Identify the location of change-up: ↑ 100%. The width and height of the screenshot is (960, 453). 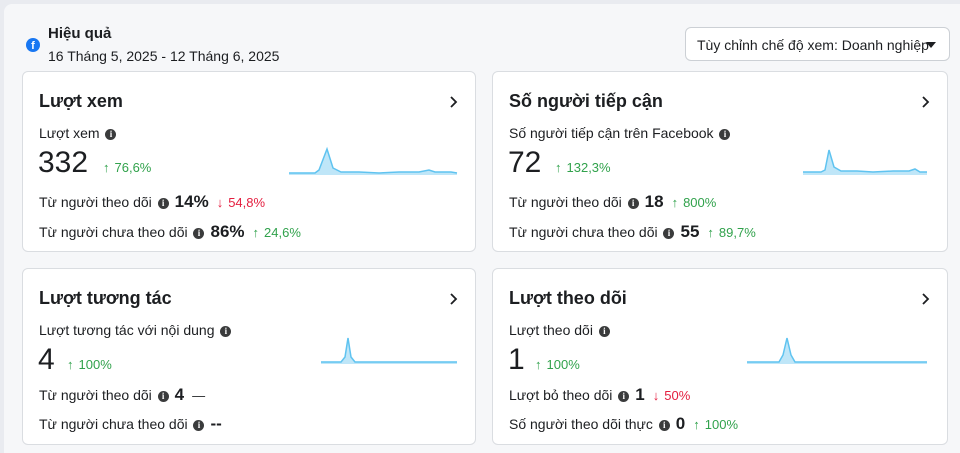
(716, 424).